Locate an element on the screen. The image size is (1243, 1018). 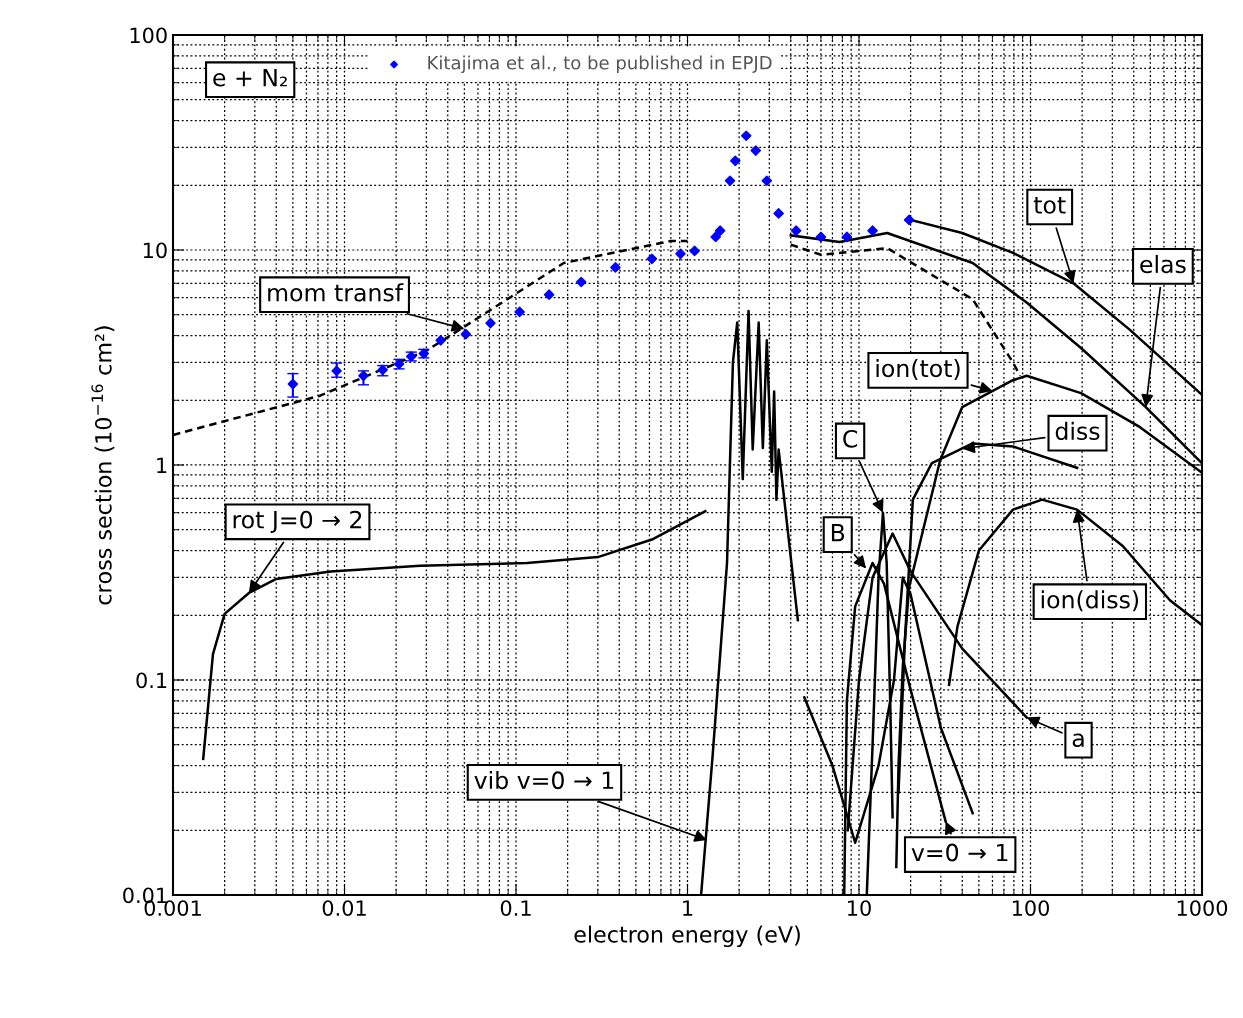
annotation: diss is located at coordinates (1077, 431).